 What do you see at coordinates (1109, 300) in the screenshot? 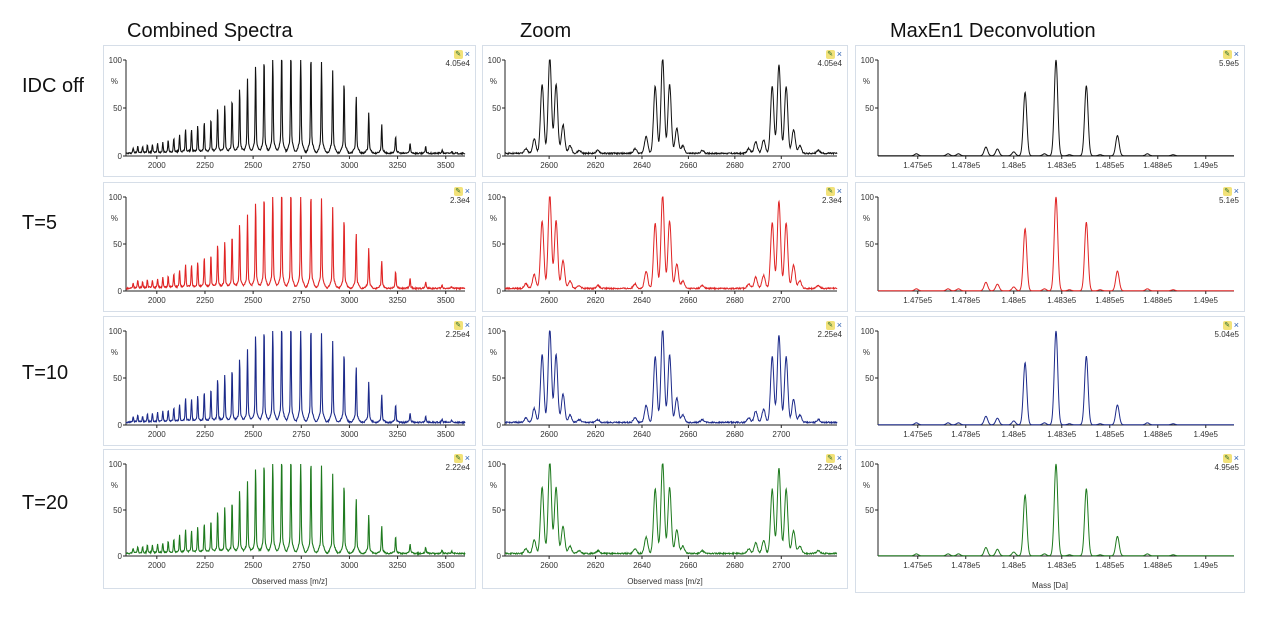
I see `x-tick-label: 1.485e5` at bounding box center [1109, 300].